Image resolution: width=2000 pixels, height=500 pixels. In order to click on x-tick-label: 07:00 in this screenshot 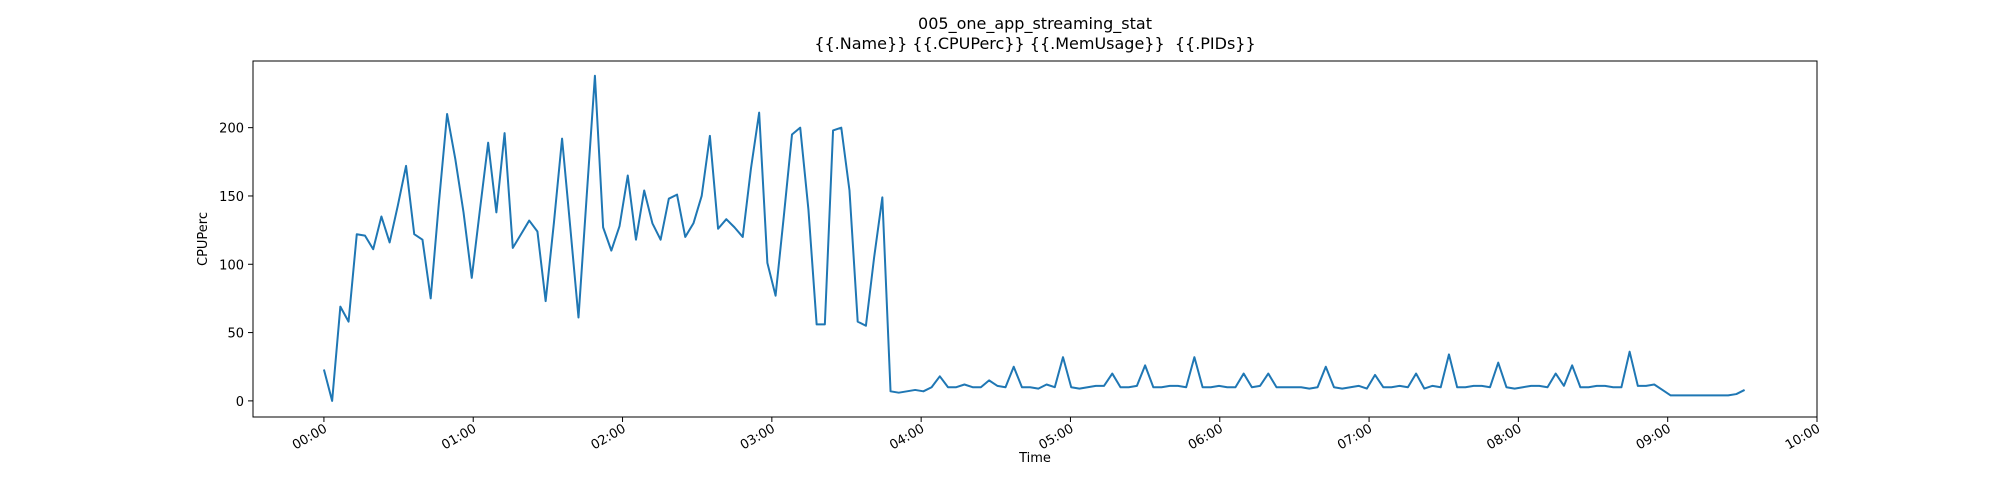, I will do `click(1355, 437)`.